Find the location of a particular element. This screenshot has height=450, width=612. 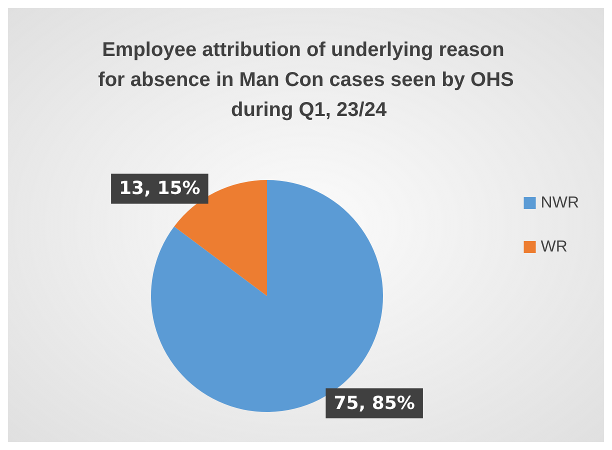

legend-label: NWR is located at coordinates (560, 203).